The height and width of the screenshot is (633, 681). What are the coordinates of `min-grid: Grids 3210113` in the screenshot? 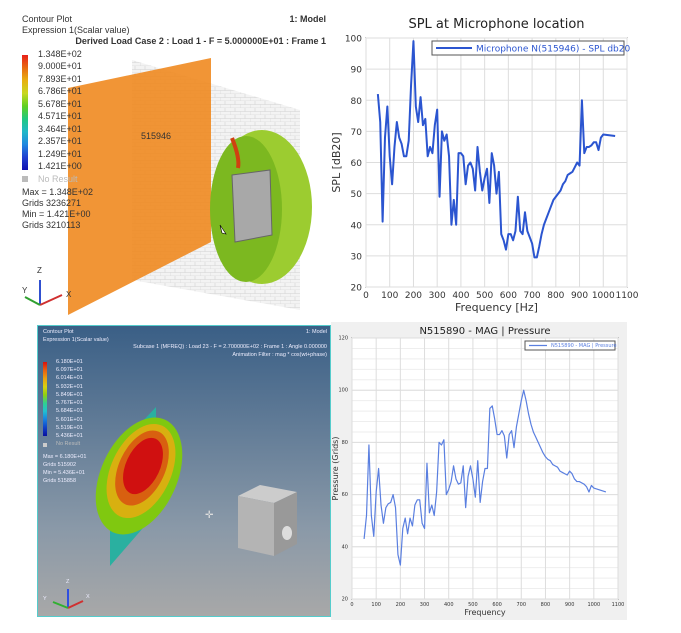 It's located at (51, 225).